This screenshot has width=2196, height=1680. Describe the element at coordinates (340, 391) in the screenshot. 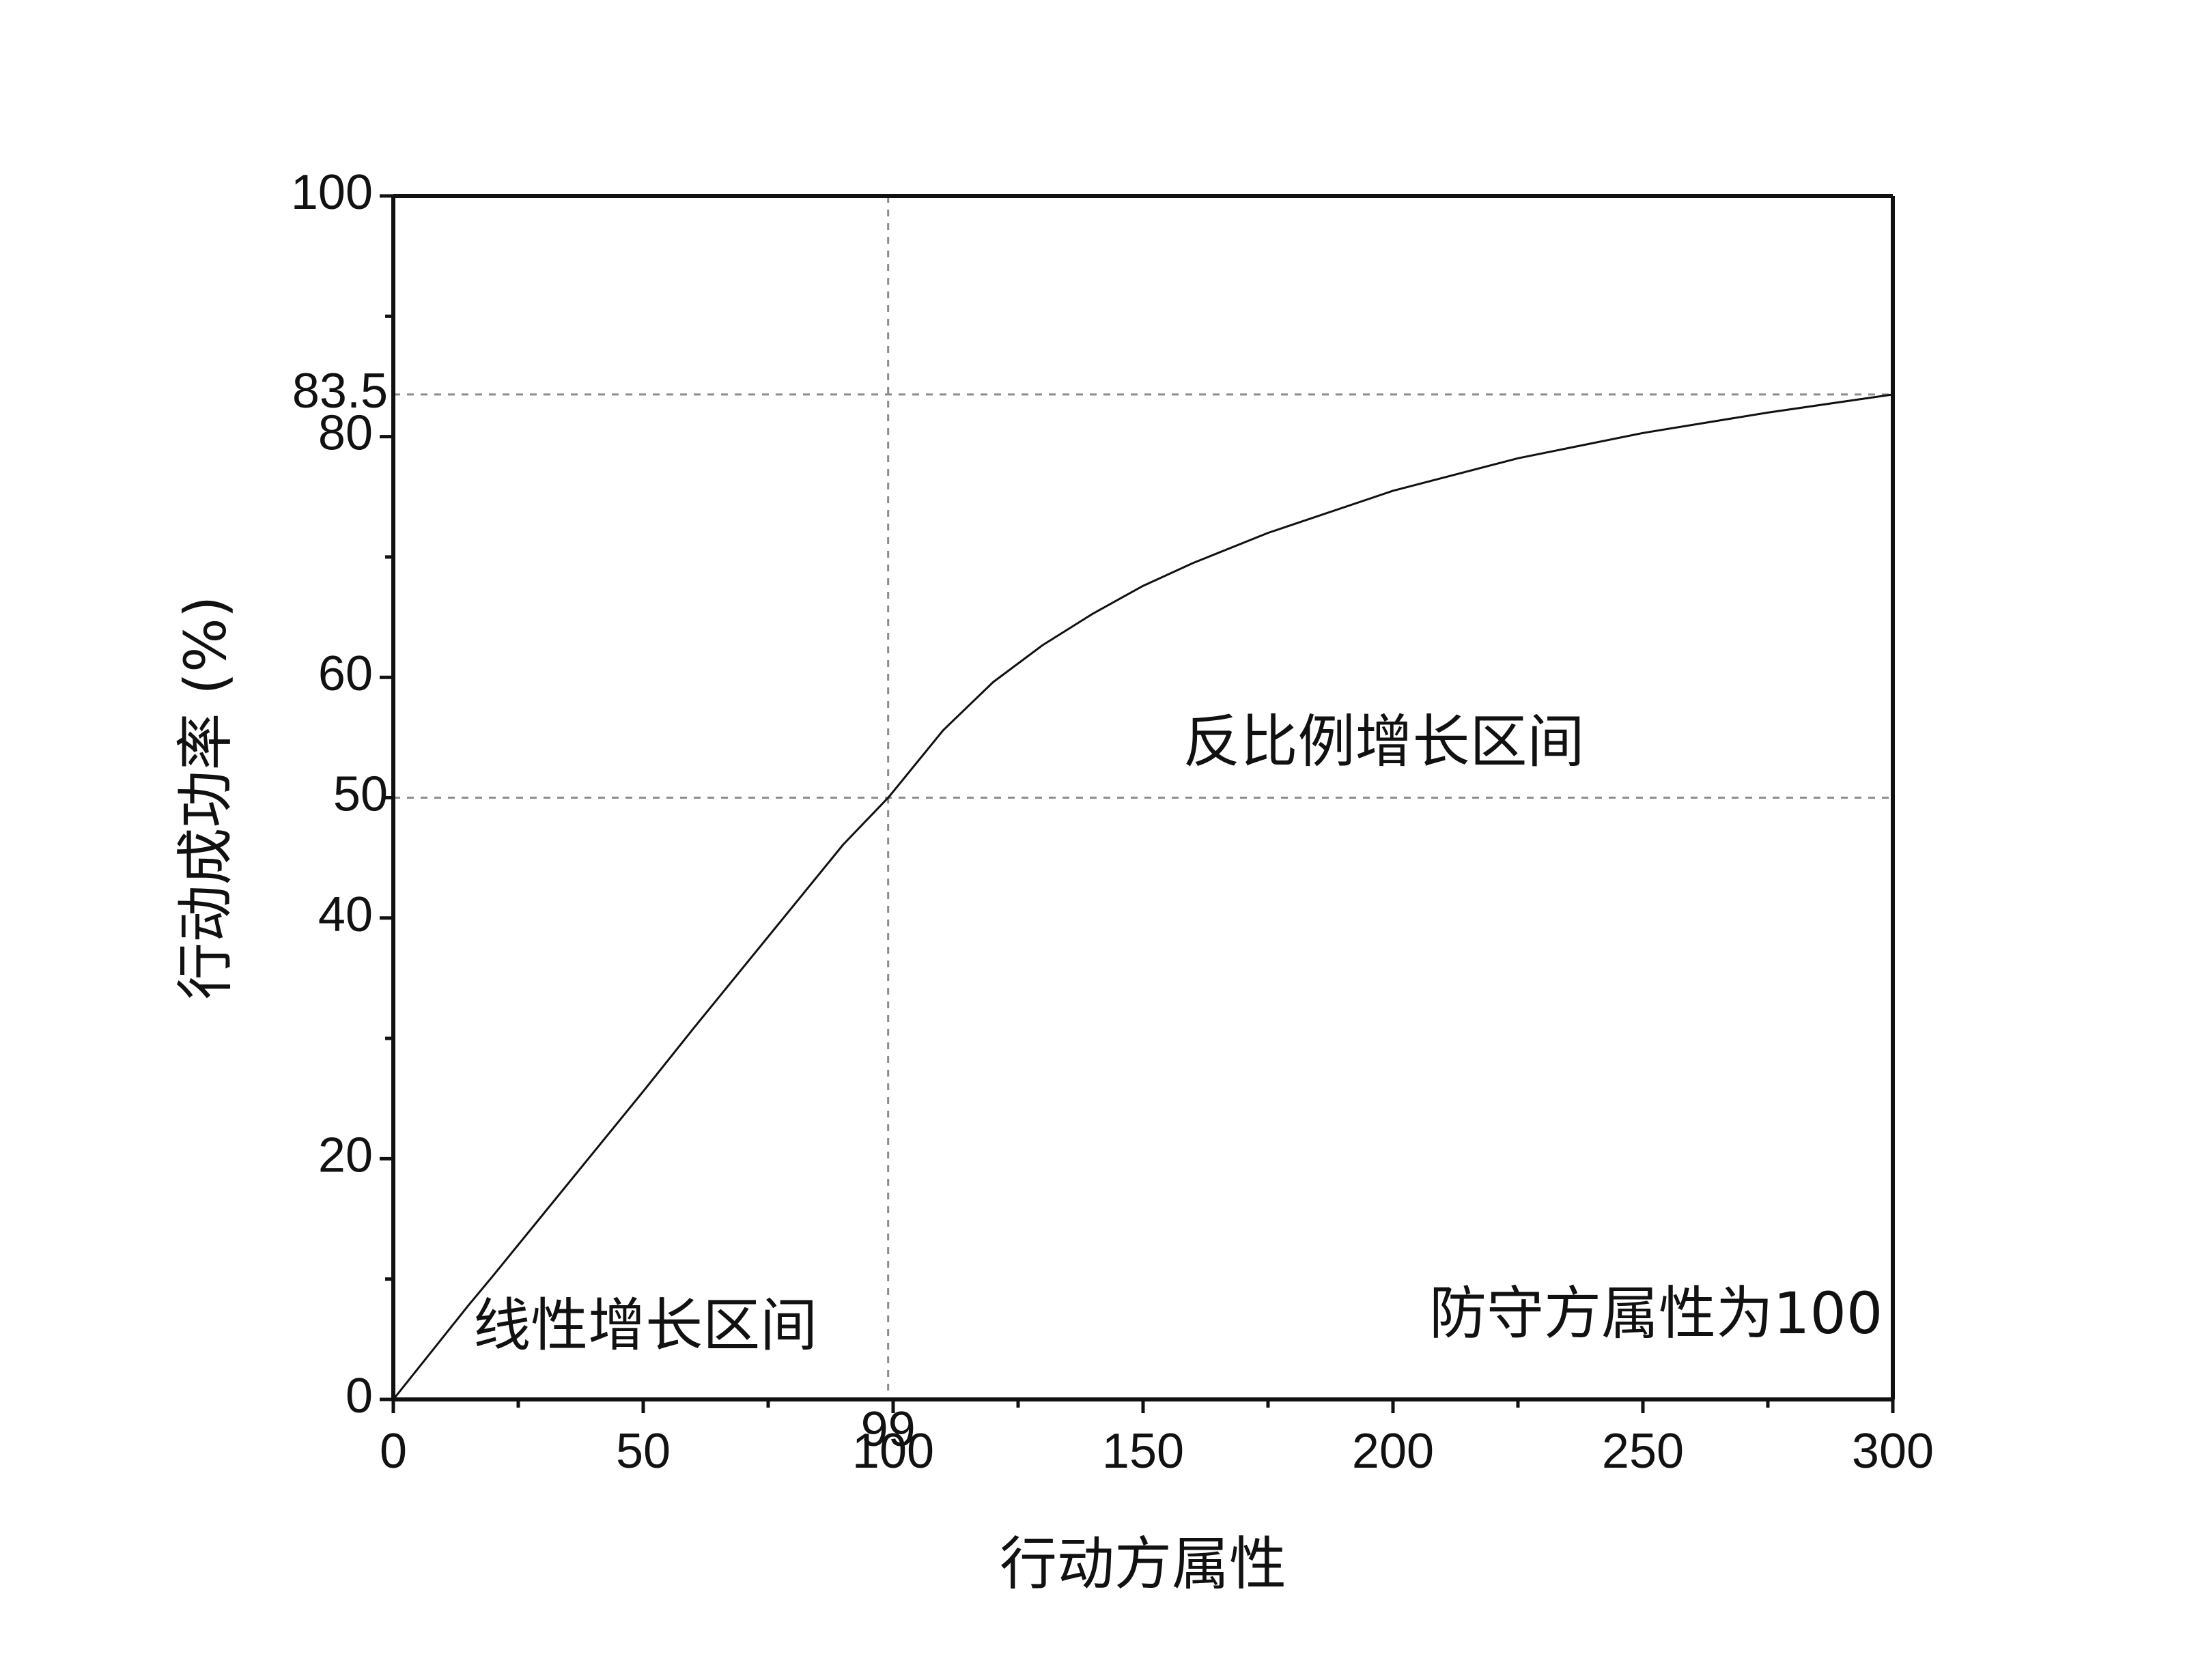

I see `horizontal-reference-label: 83.5` at that location.